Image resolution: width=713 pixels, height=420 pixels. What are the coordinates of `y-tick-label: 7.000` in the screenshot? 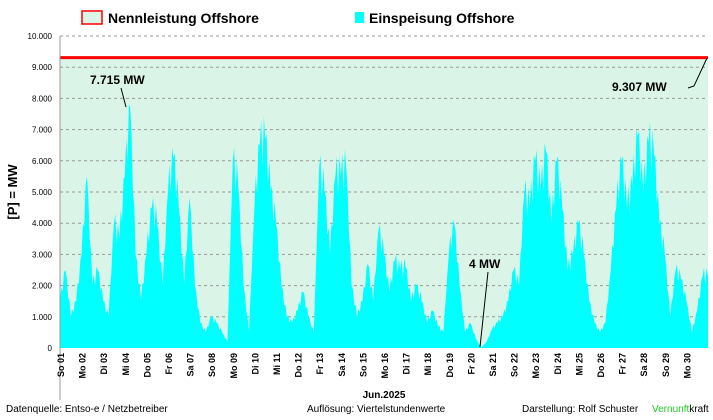 It's located at (42, 130).